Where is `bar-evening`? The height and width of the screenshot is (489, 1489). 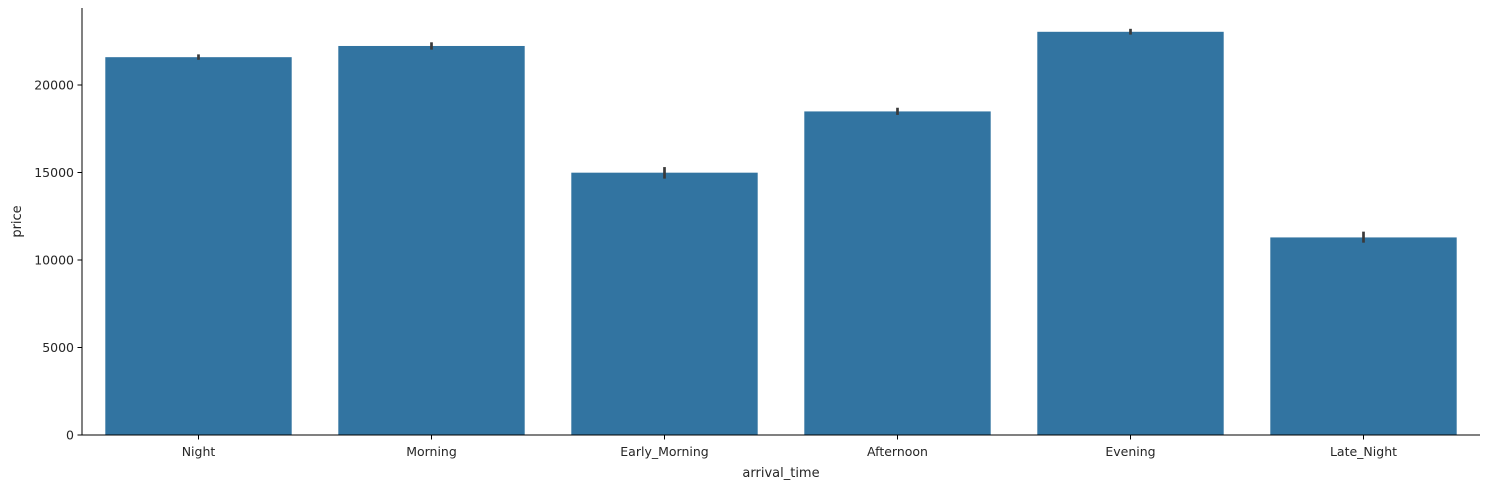
bar-evening is located at coordinates (1130, 233).